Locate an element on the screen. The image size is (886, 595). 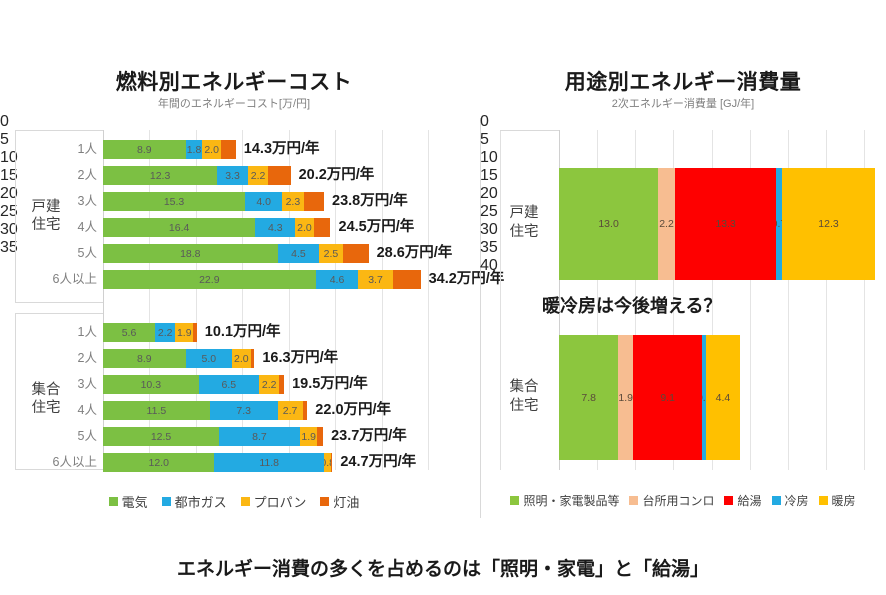
right-bar-segment: 2.2 is located at coordinates (666, 224).